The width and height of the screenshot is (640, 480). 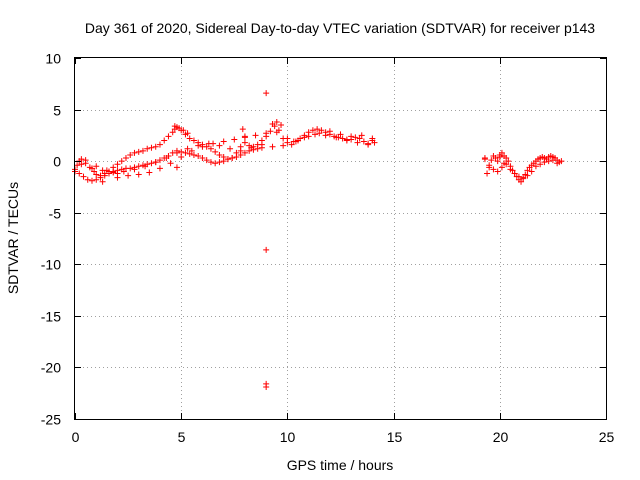 I want to click on x-tick-label: 15, so click(x=395, y=437).